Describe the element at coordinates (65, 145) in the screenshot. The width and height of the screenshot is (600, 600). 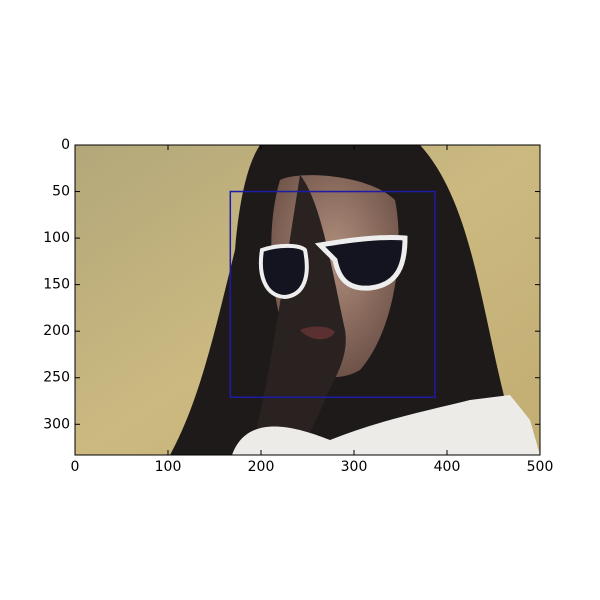
I see `y-tick-label: 0` at that location.